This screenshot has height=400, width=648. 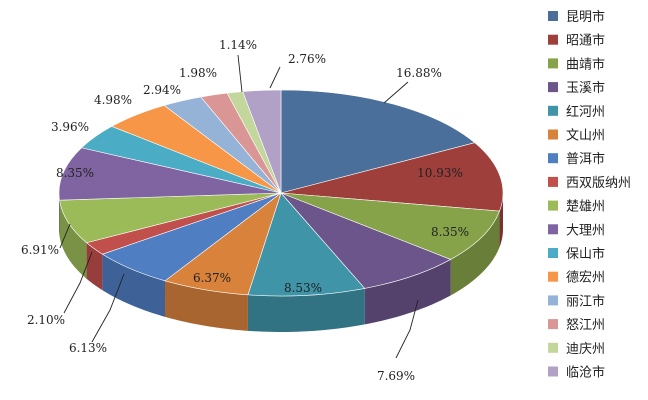 What do you see at coordinates (88, 348) in the screenshot?
I see `data-label-6: 6.13%` at bounding box center [88, 348].